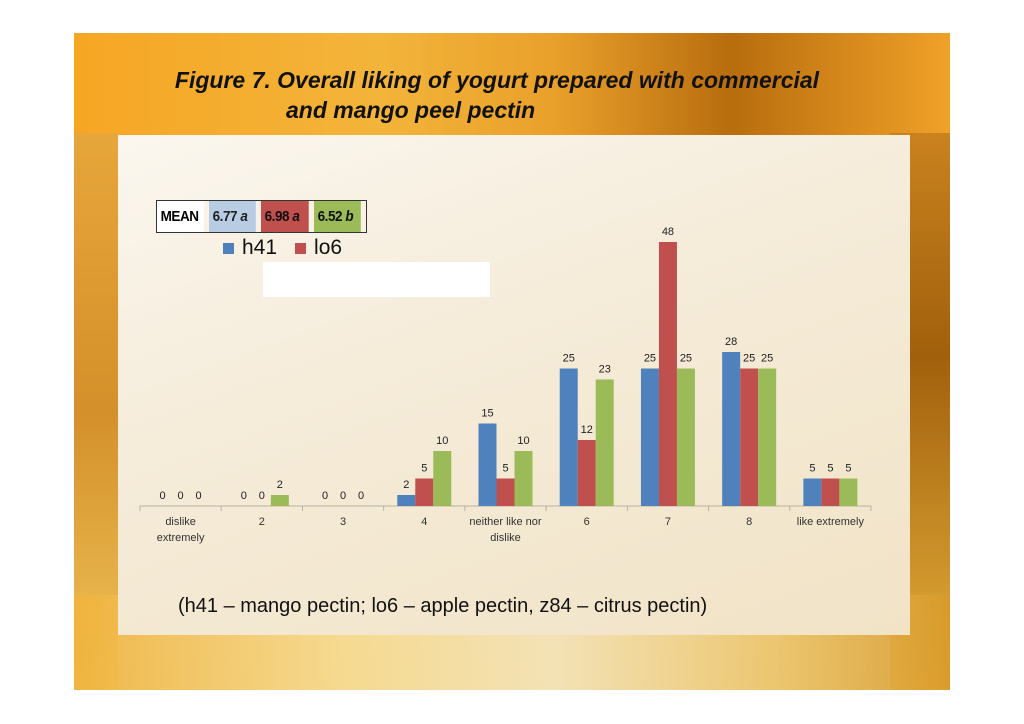 The height and width of the screenshot is (724, 1024). Describe the element at coordinates (285, 216) in the screenshot. I see `mean-value-lo6: 6.98 a` at that location.